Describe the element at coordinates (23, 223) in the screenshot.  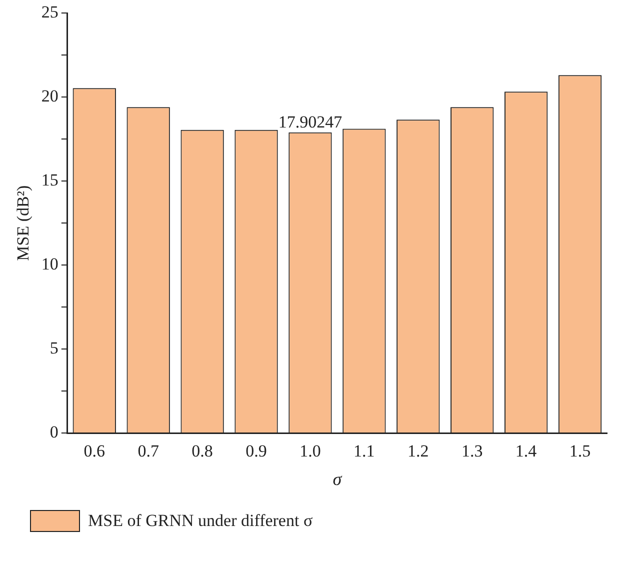
I see `y-axis-title: MSE (dB²)` at that location.